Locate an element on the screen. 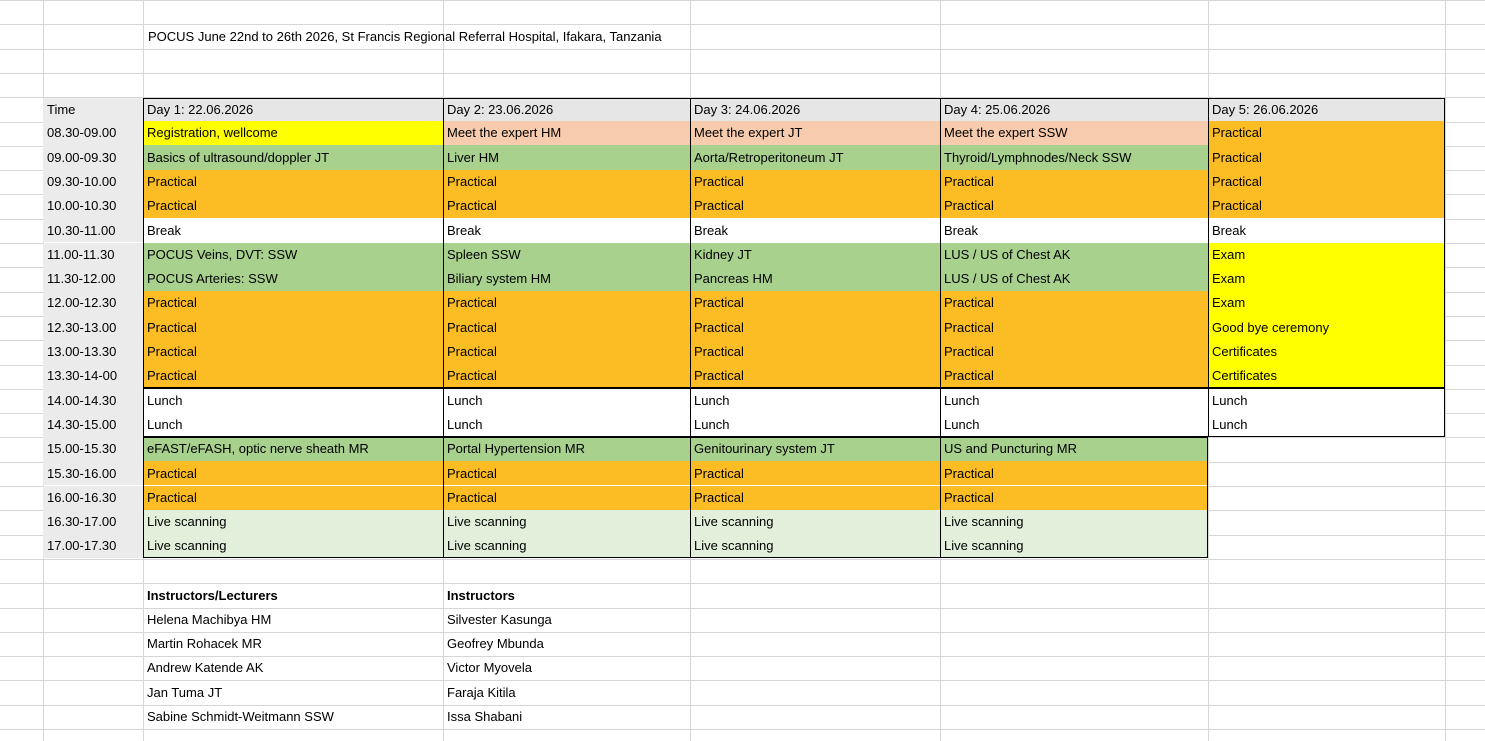 This screenshot has height=741, width=1485. session-cell-d5-r12: Lunch is located at coordinates (1326, 400).